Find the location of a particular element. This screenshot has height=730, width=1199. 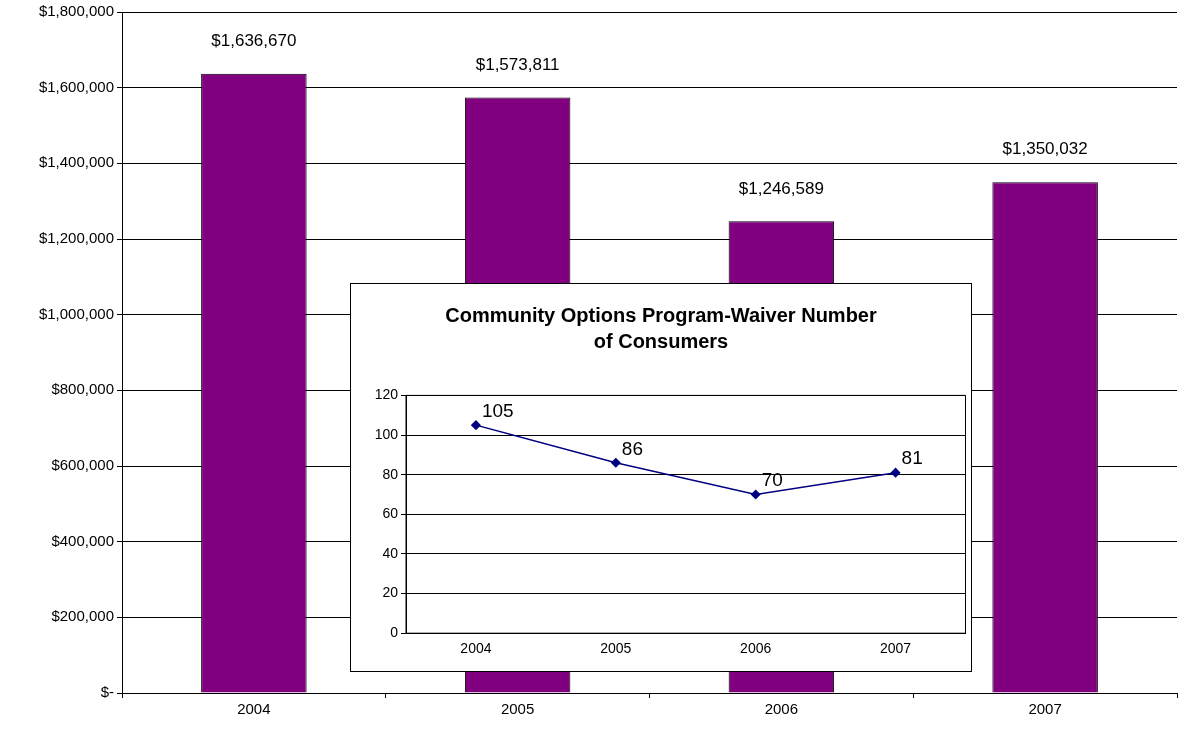

y-tick-label: $200,000 is located at coordinates (82, 616).